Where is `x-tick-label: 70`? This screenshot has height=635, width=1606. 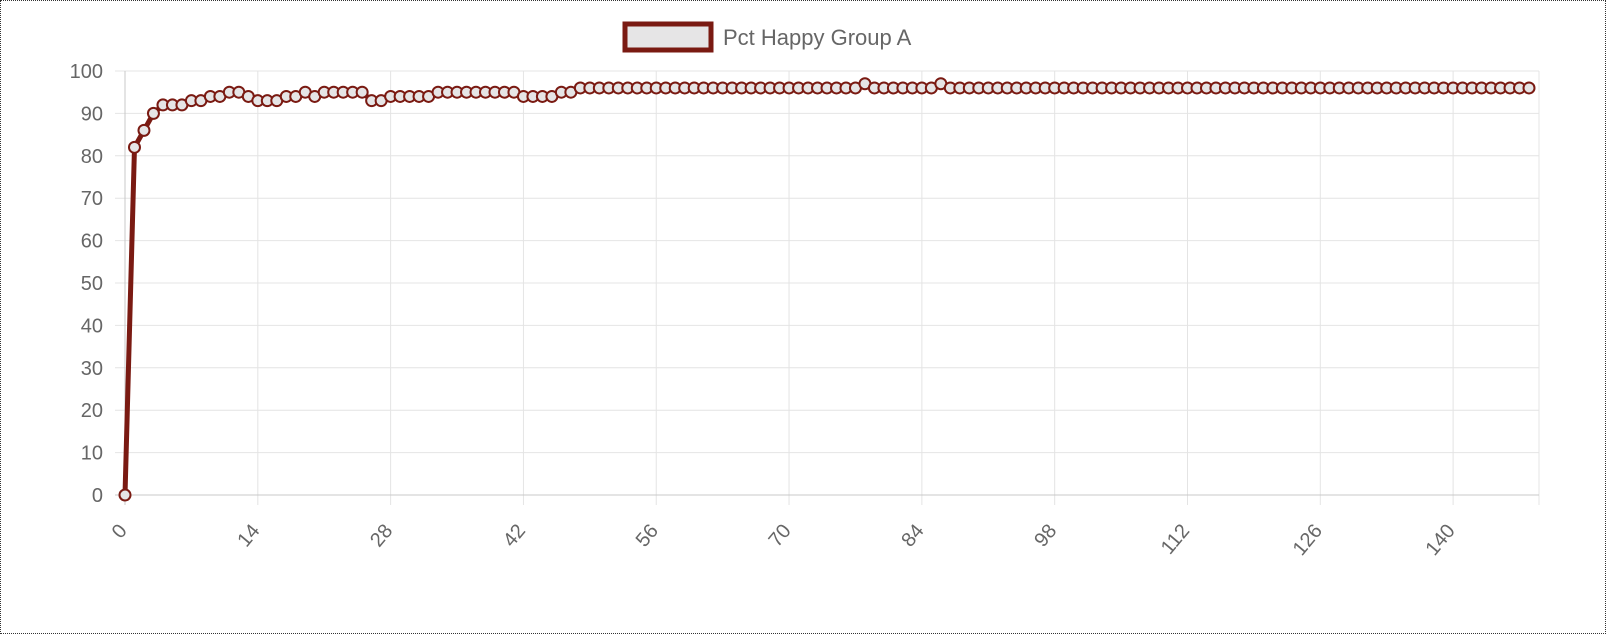
x-tick-label: 70 is located at coordinates (780, 535).